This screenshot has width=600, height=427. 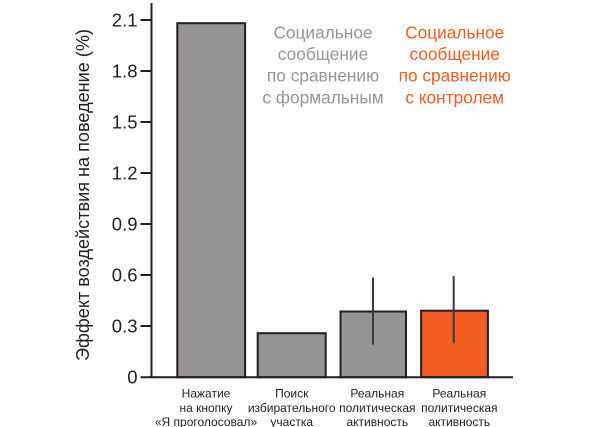 What do you see at coordinates (132, 377) in the screenshot?
I see `svg-text: 0` at bounding box center [132, 377].